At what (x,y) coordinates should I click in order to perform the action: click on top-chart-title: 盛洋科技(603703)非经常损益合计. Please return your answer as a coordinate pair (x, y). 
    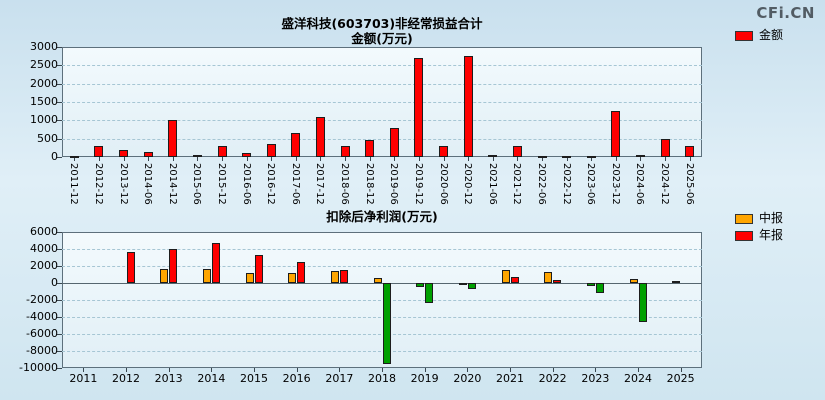
    Looking at the image, I should click on (382, 23).